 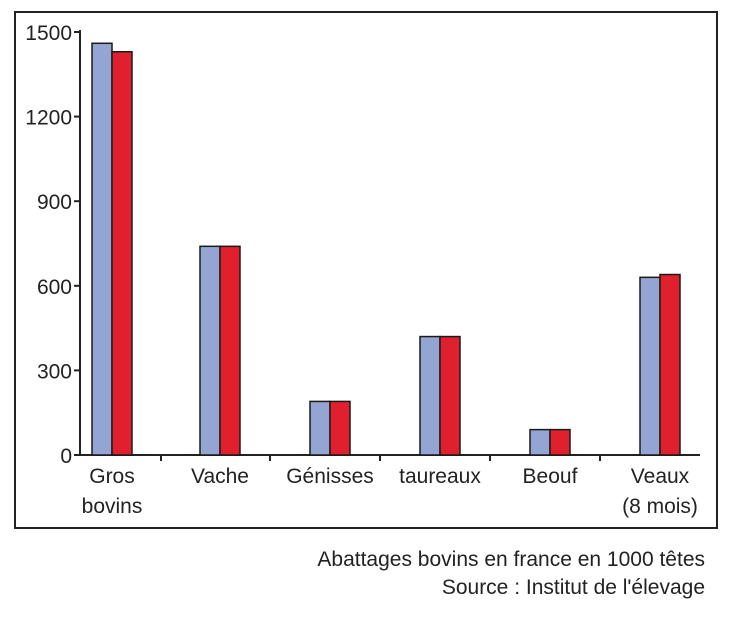 I want to click on y-tick-label: 1200, so click(x=48, y=118).